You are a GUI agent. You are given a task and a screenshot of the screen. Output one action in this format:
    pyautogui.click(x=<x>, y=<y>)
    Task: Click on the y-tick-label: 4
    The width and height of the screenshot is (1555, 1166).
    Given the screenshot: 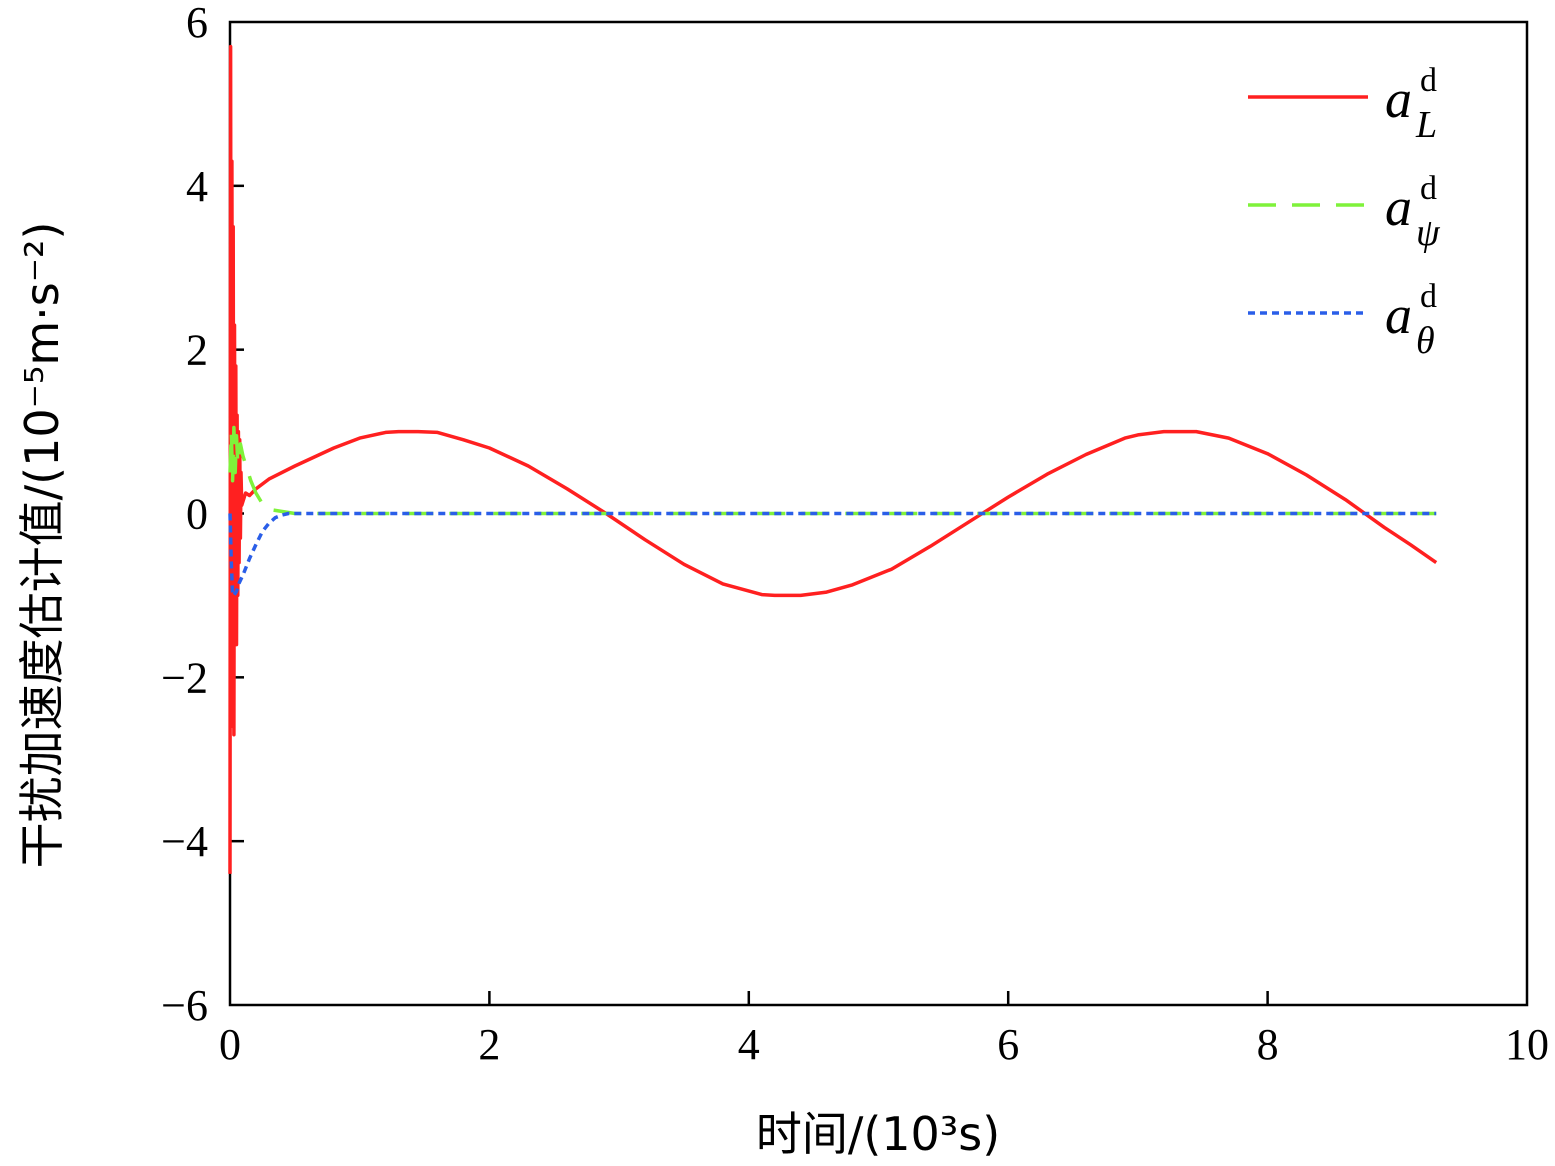 What is the action you would take?
    pyautogui.click(x=197, y=186)
    